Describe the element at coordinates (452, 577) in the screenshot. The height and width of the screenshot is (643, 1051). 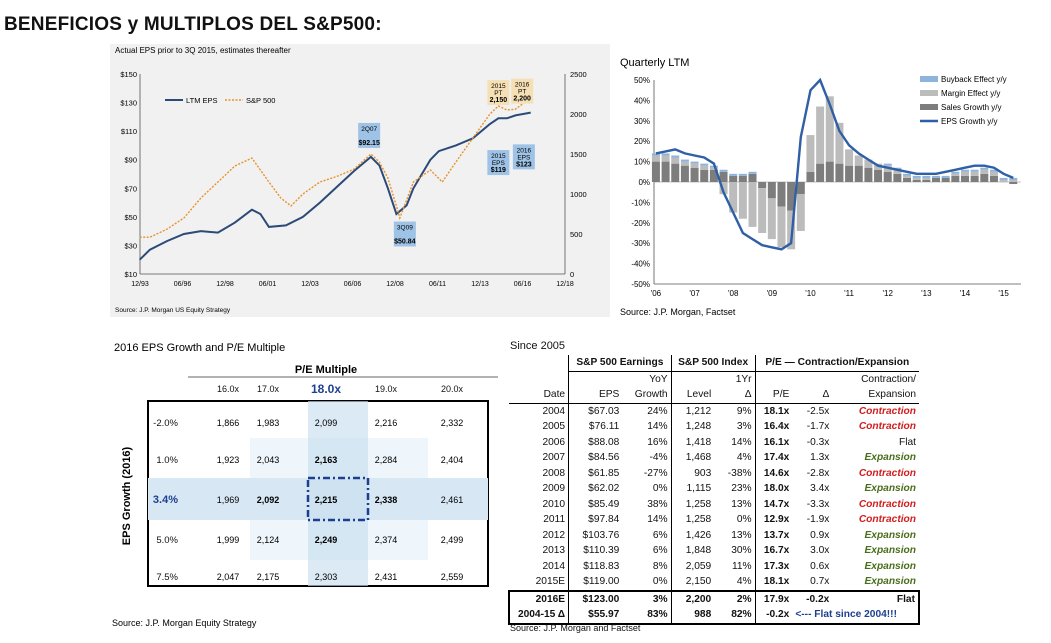
I see `table-cell: 2,559` at that location.